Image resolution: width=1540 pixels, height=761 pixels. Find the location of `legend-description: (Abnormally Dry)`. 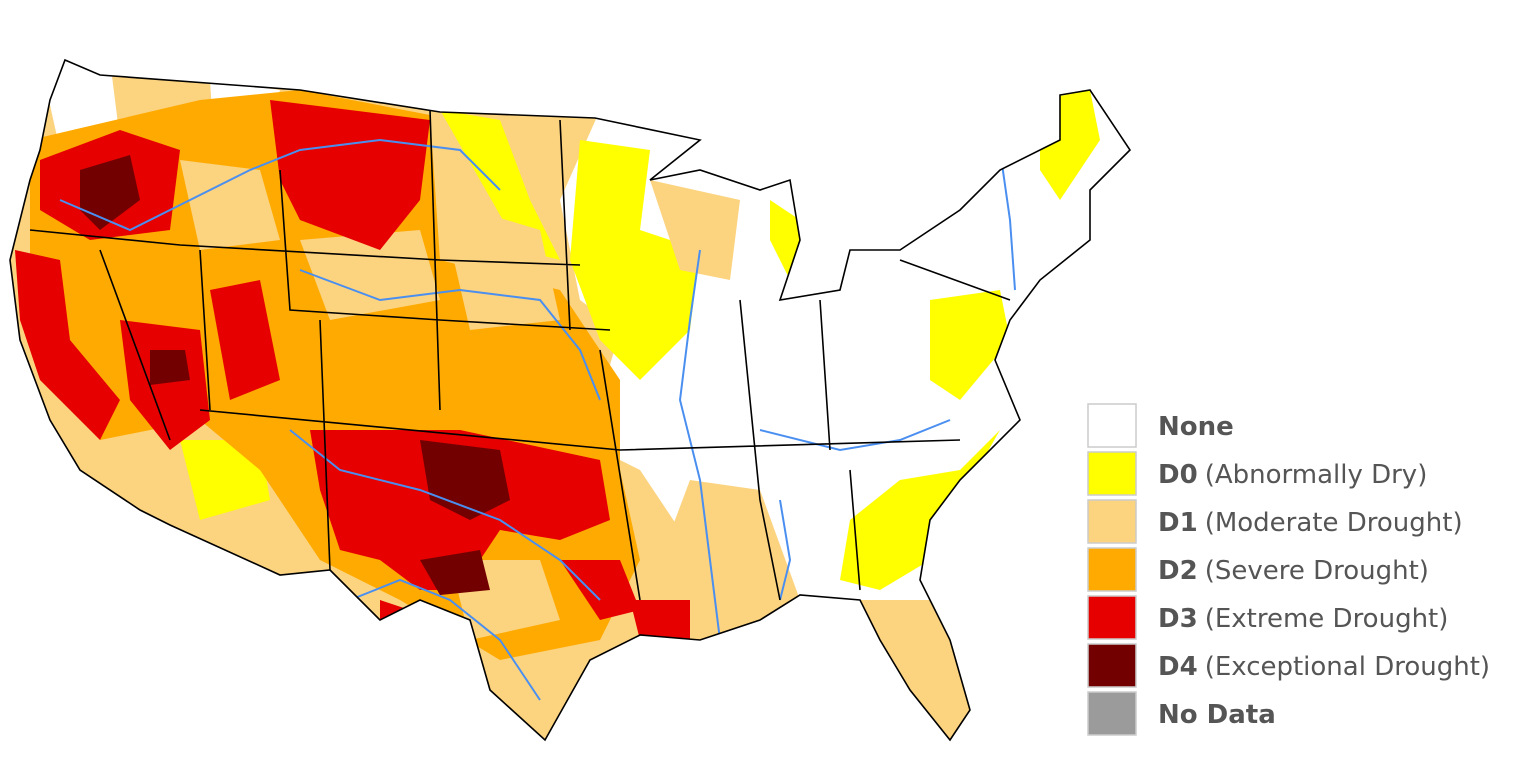

legend-description: (Abnormally Dry) is located at coordinates (1316, 475).